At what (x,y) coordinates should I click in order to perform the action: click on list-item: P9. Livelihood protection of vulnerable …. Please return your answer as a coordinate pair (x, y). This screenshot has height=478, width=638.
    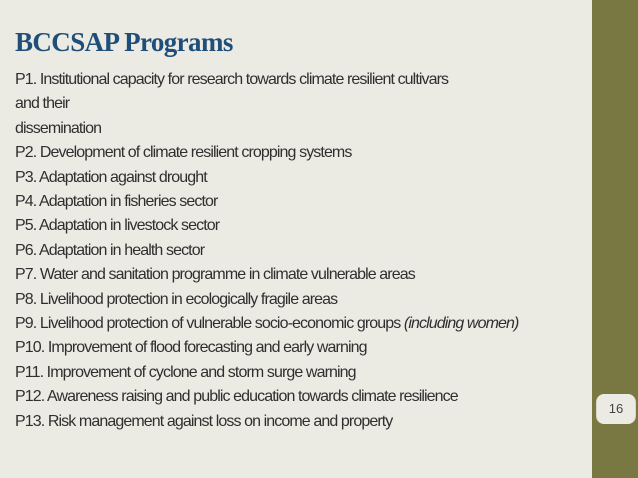
    Looking at the image, I should click on (303, 324).